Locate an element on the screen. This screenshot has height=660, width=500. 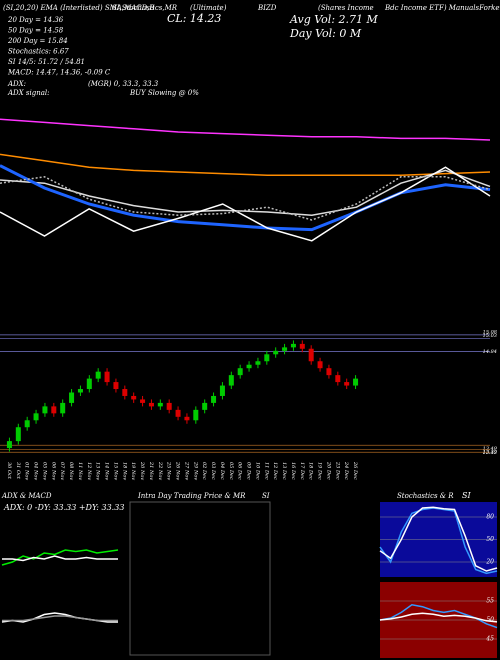
x-tick-label: 22 Nov is located at coordinates (160, 470).